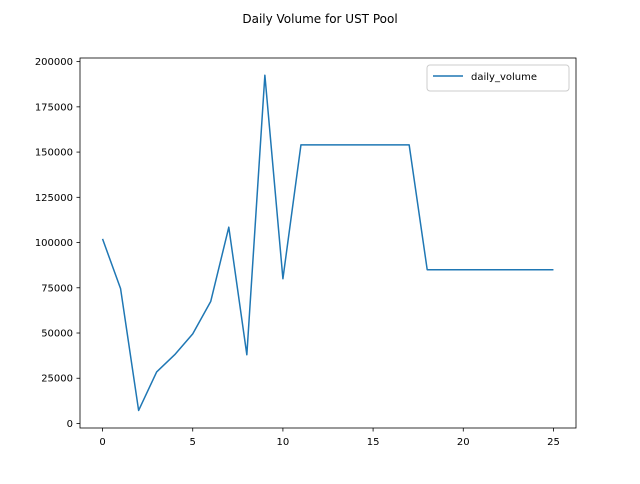  What do you see at coordinates (54, 153) in the screenshot?
I see `y-tick-label: 150000` at bounding box center [54, 153].